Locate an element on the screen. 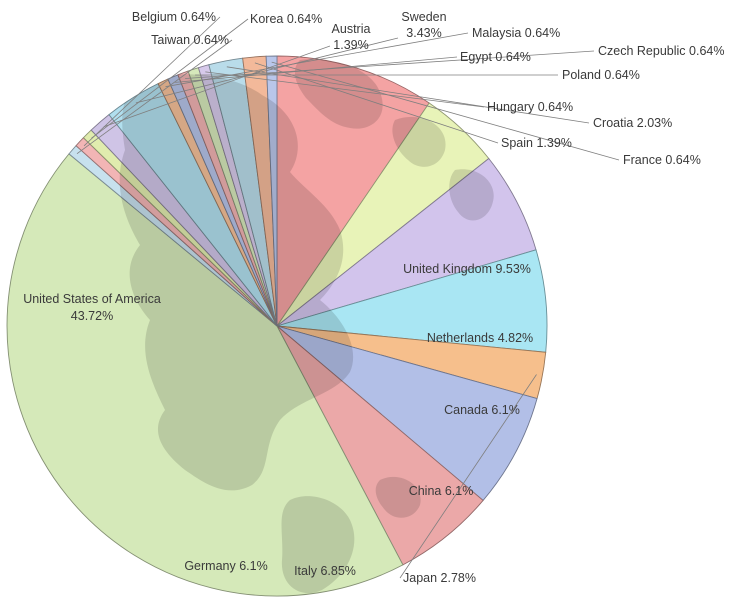  data-label-china: China 6.1% is located at coordinates (441, 491).